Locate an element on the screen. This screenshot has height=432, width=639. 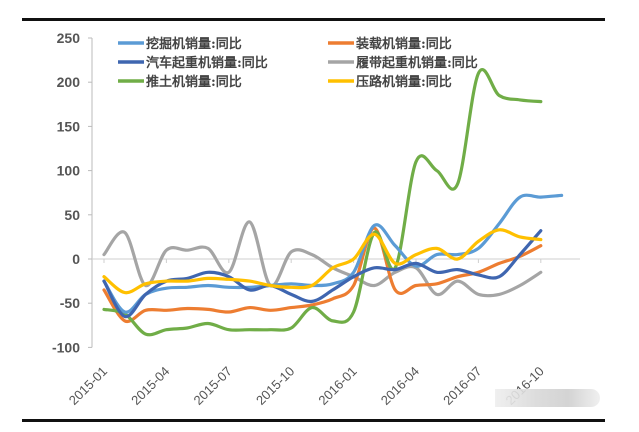
bottom-border is located at coordinates (313, 420).